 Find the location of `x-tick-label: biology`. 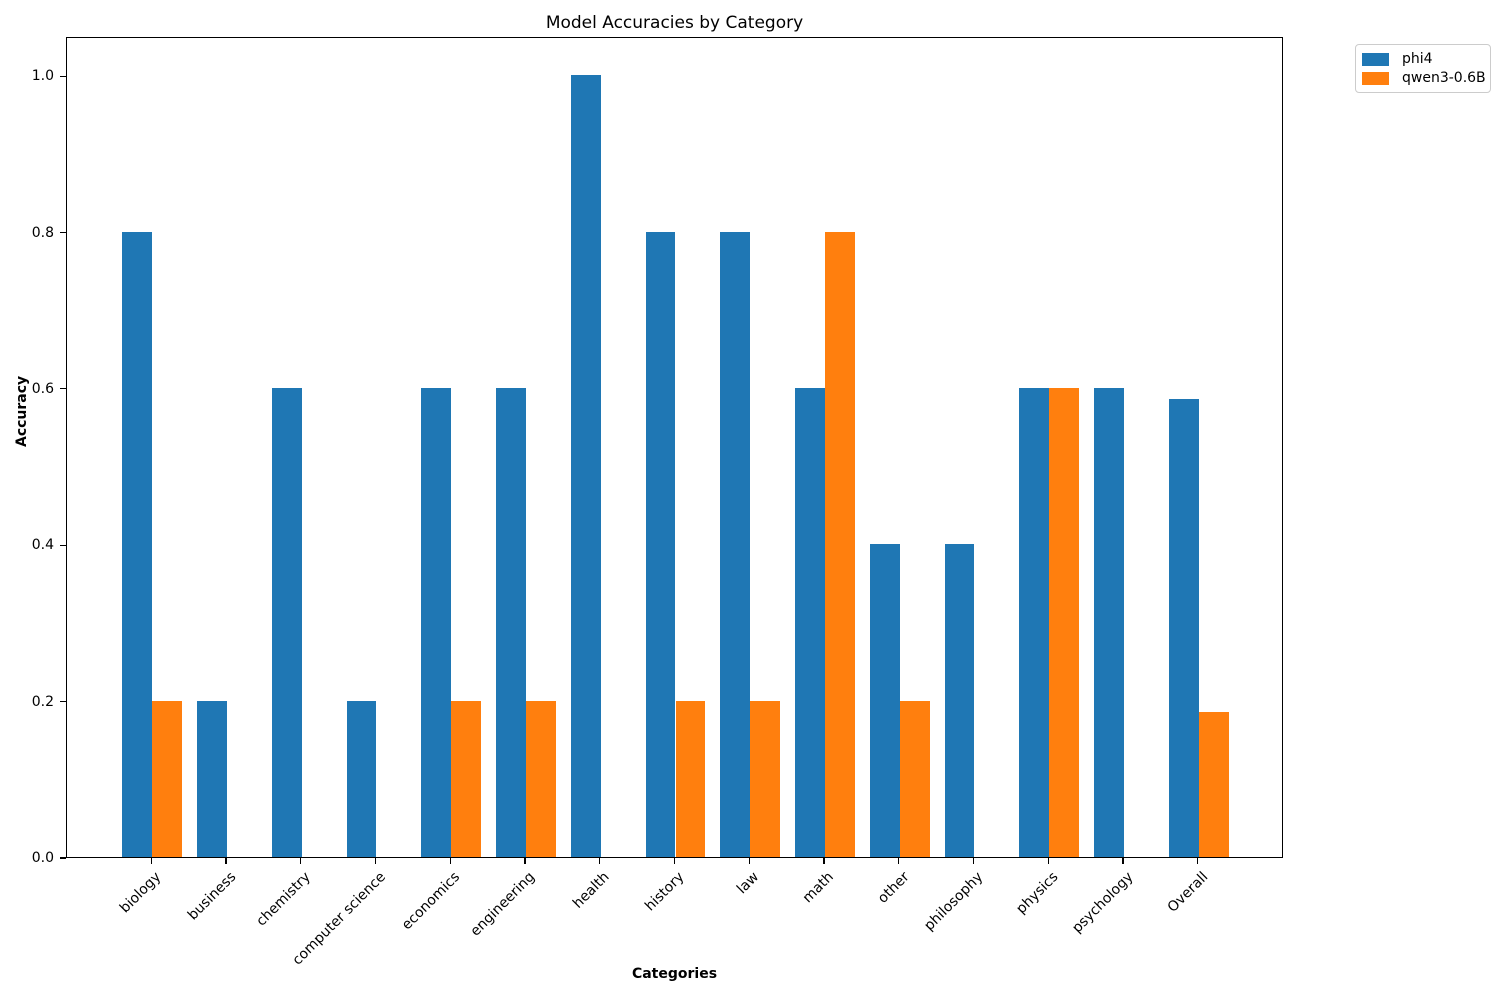

x-tick-label: biology is located at coordinates (141, 893).